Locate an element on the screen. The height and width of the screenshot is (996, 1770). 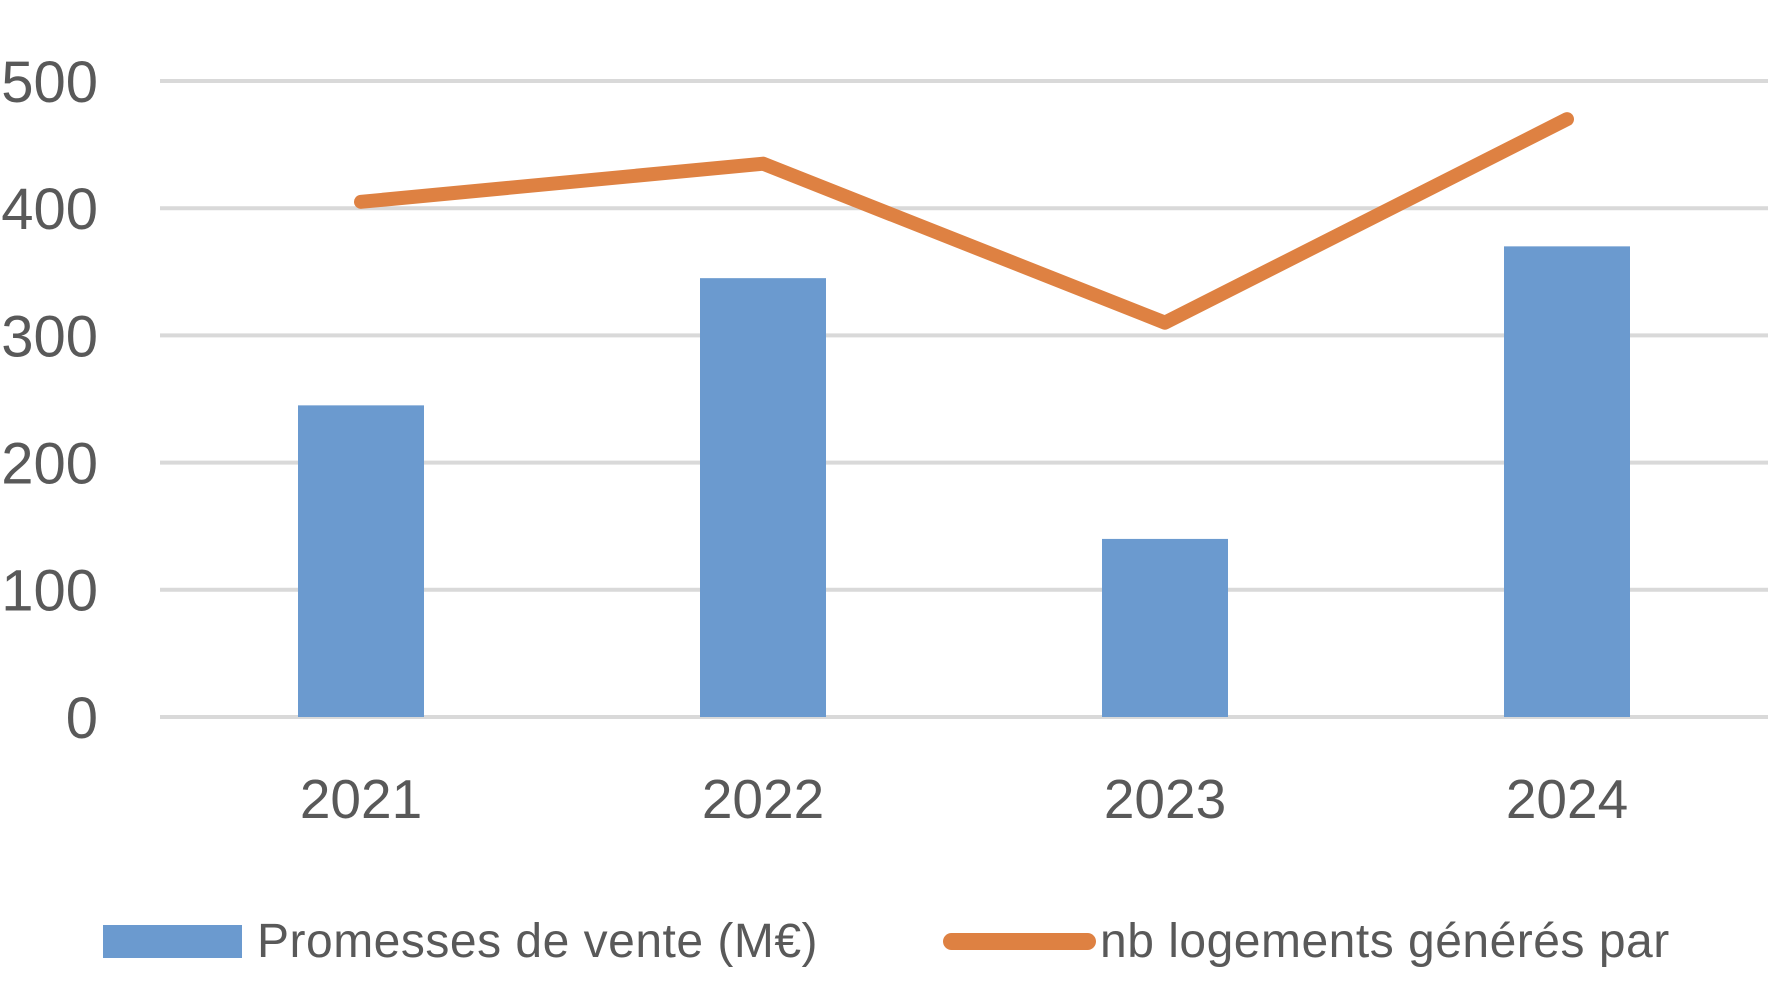
x-axis-label-2023: 2023 is located at coordinates (1165, 799).